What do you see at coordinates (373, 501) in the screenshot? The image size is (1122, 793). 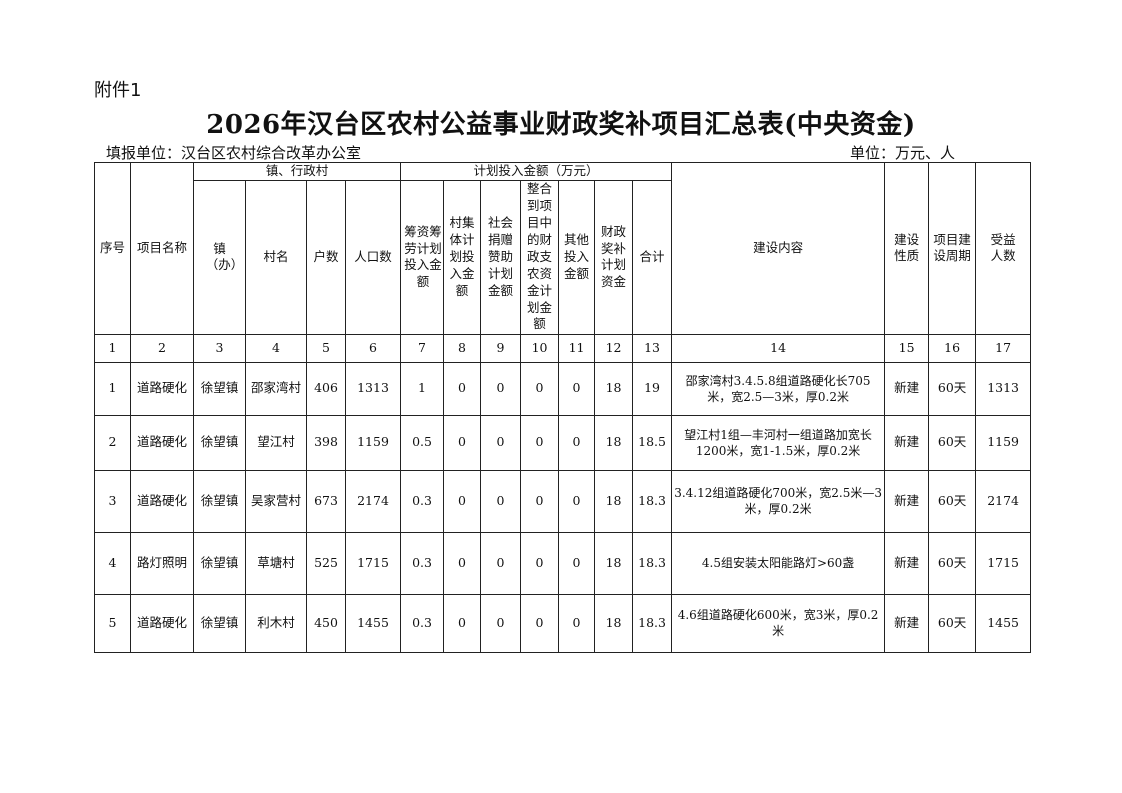 I see `cell-population: 2174` at bounding box center [373, 501].